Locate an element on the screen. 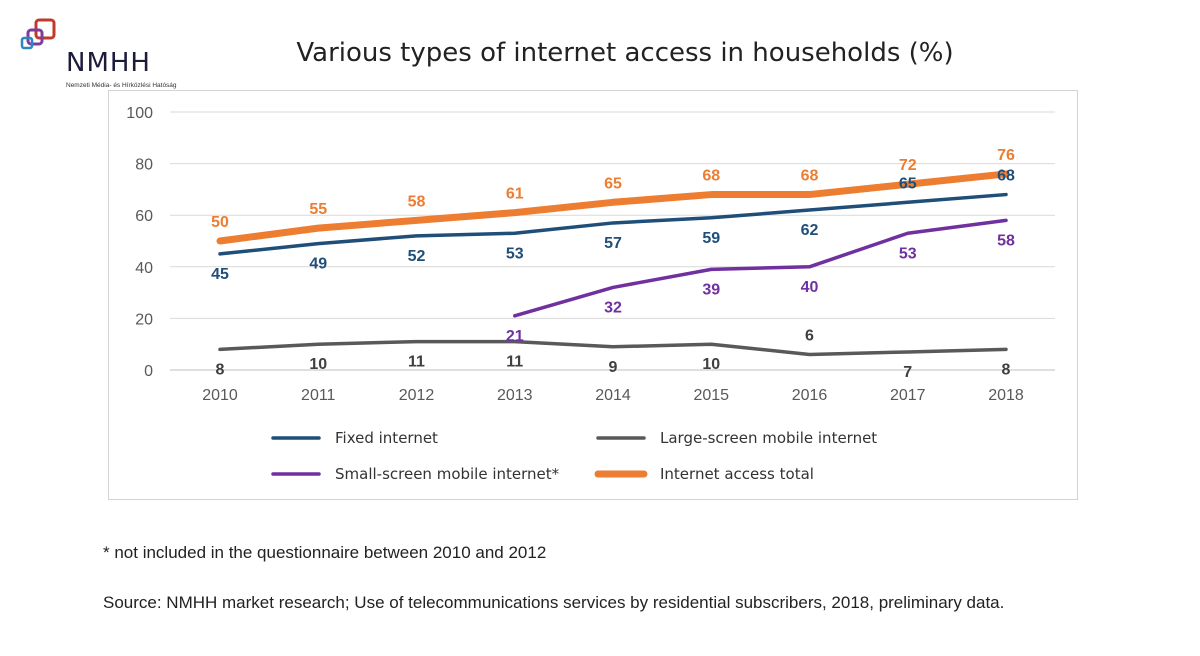  data-label: 55 is located at coordinates (318, 209).